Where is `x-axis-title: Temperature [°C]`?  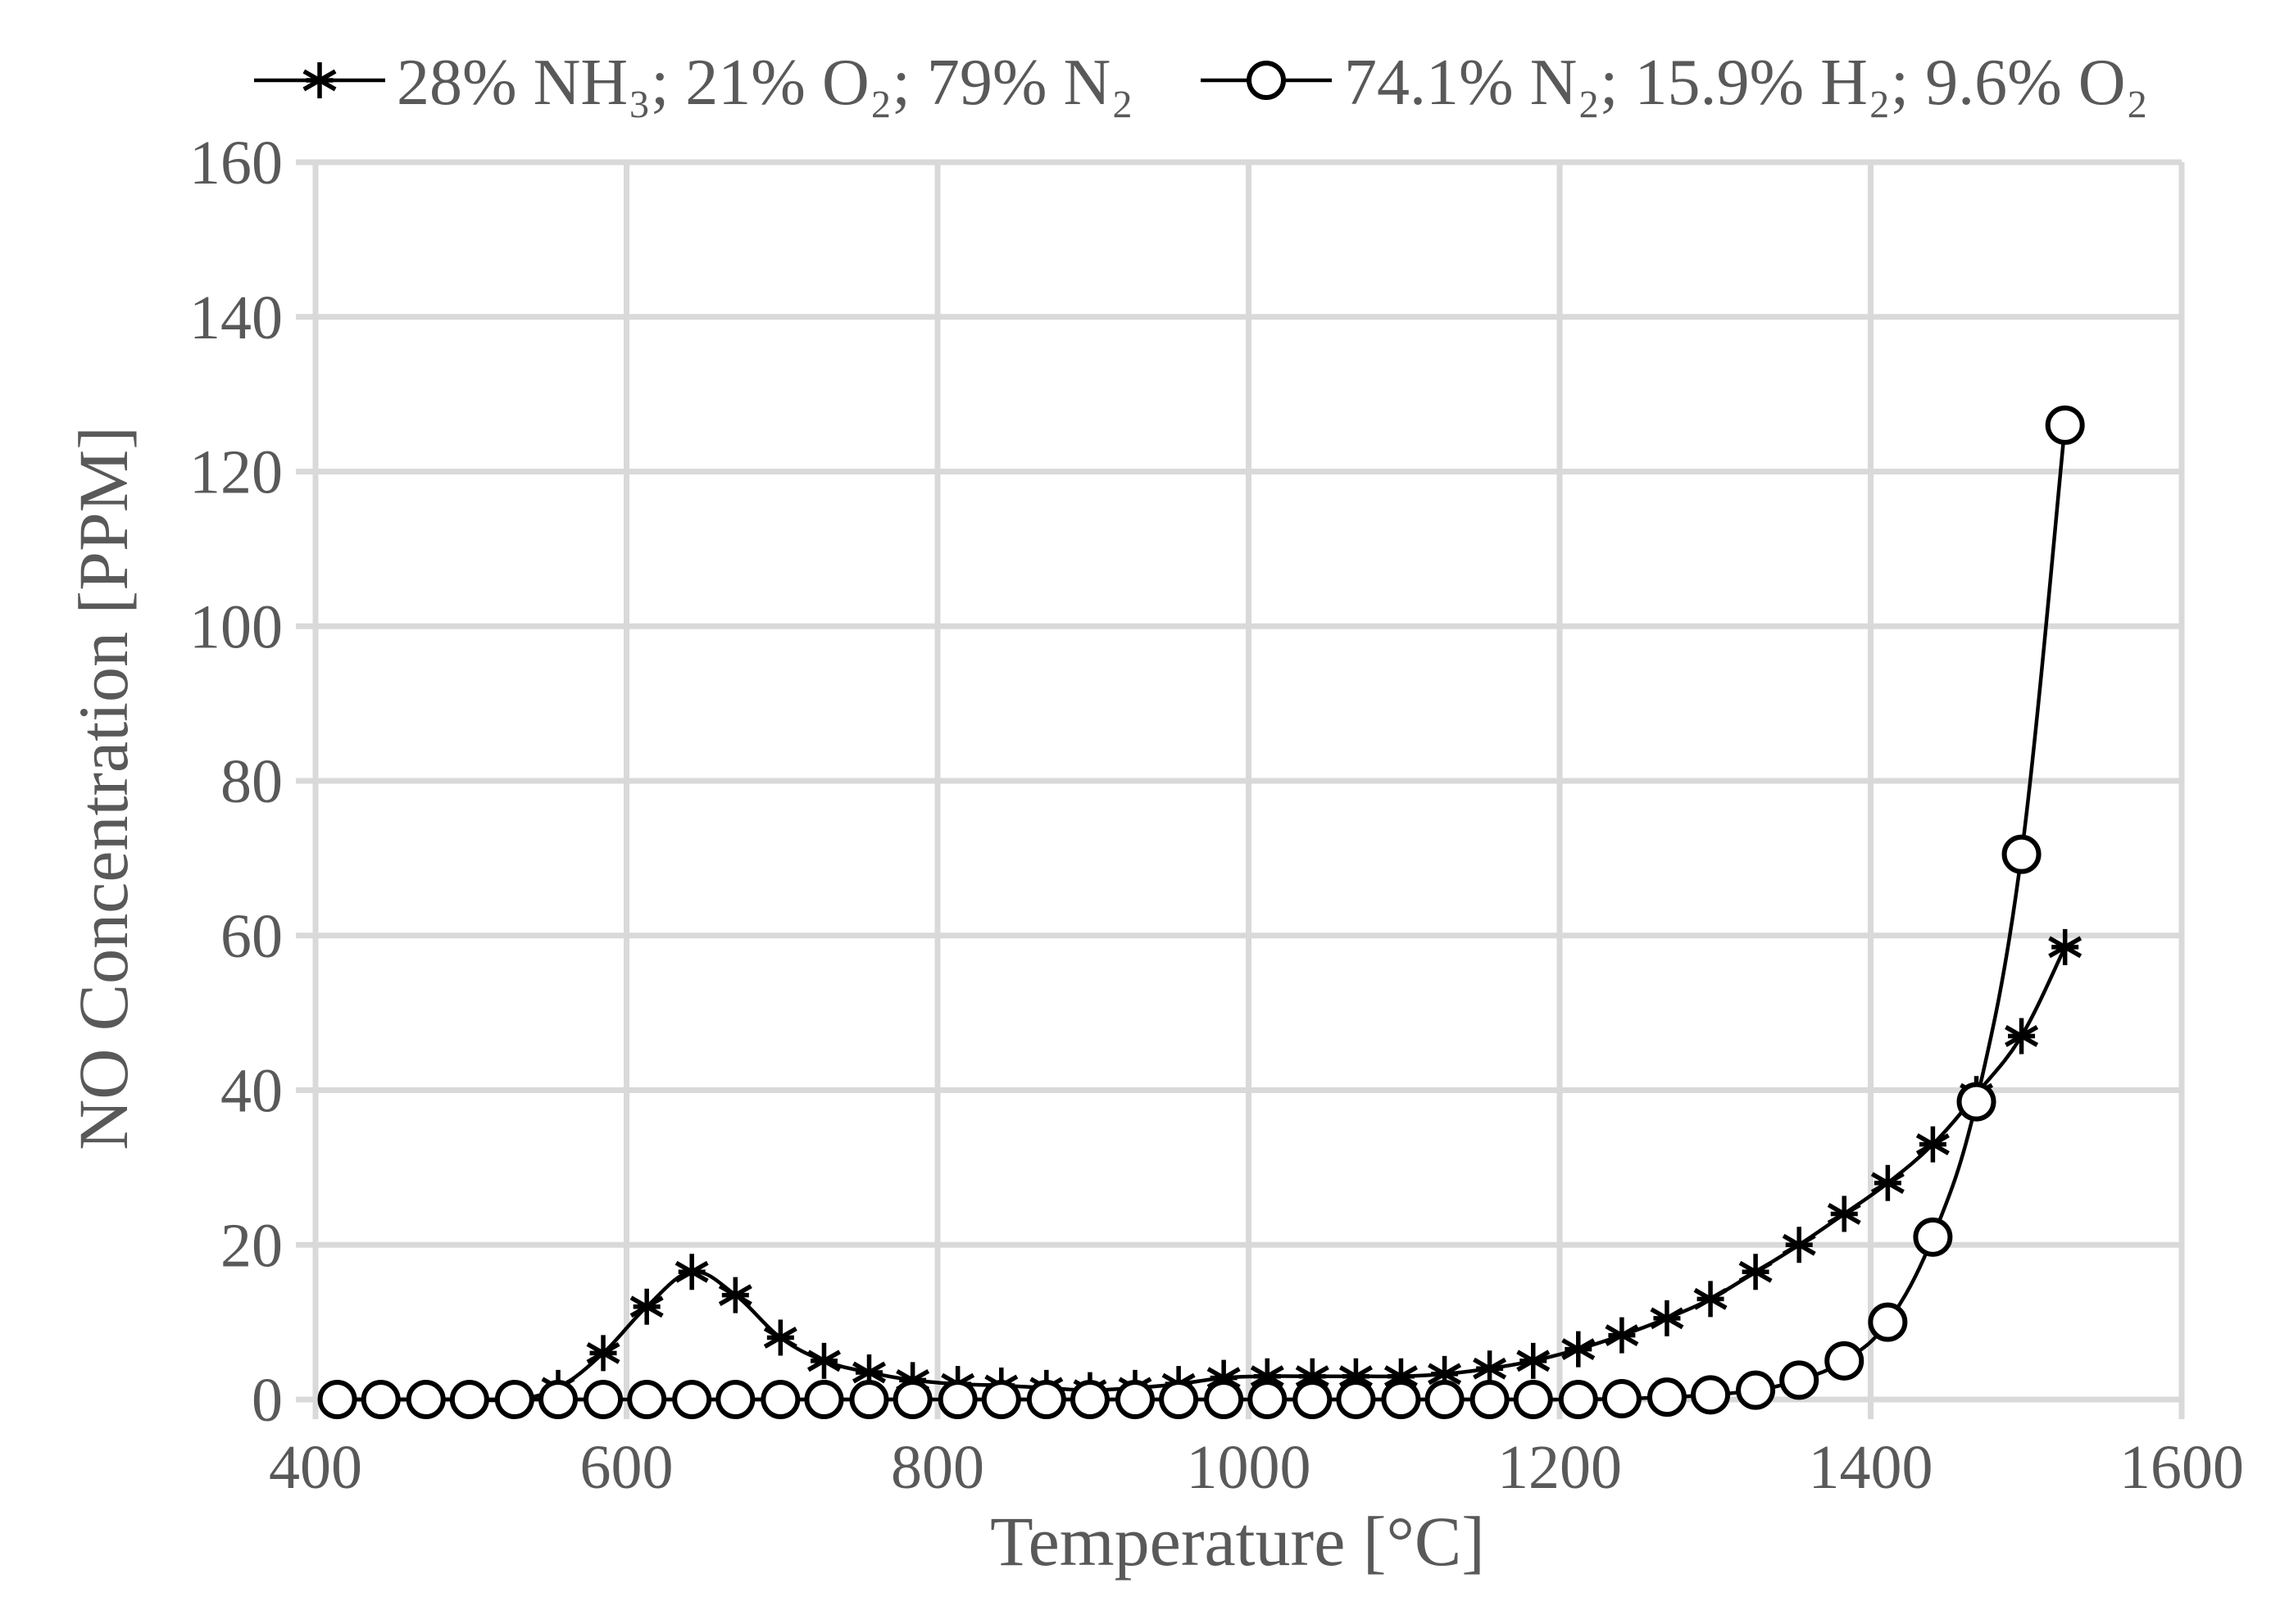 x-axis-title: Temperature [°C] is located at coordinates (1237, 1541).